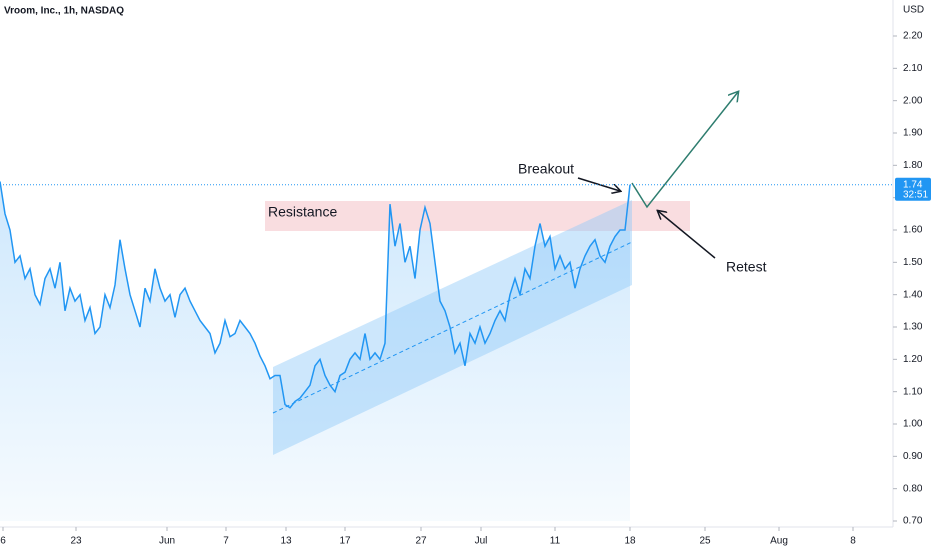  Describe the element at coordinates (687, 235) in the screenshot. I see `retest-arrow` at that location.